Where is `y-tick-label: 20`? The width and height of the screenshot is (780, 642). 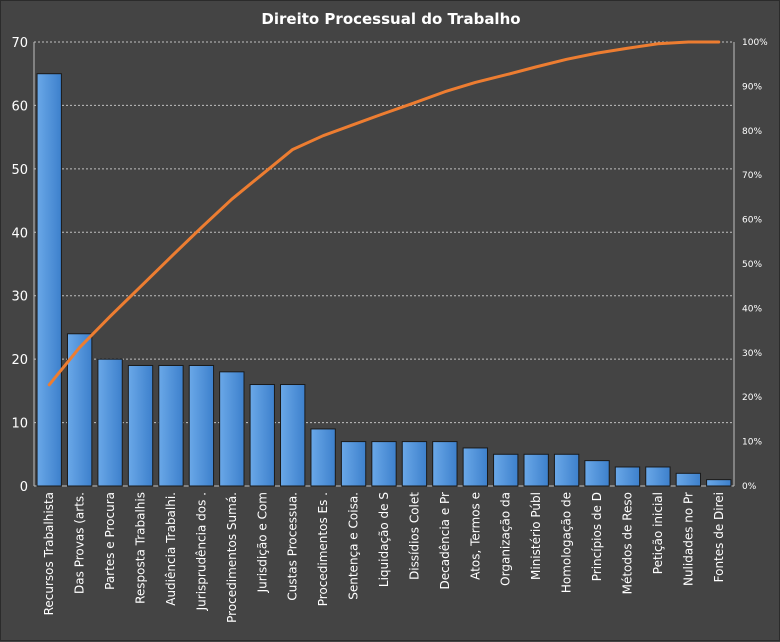
y-tick-label: 20 is located at coordinates (19, 360).